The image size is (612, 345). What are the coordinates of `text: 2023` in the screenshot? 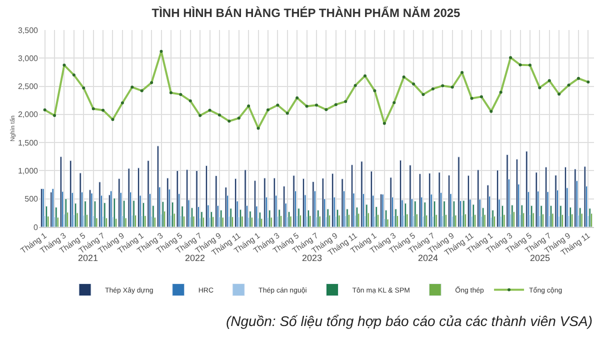 It's located at (312, 258).